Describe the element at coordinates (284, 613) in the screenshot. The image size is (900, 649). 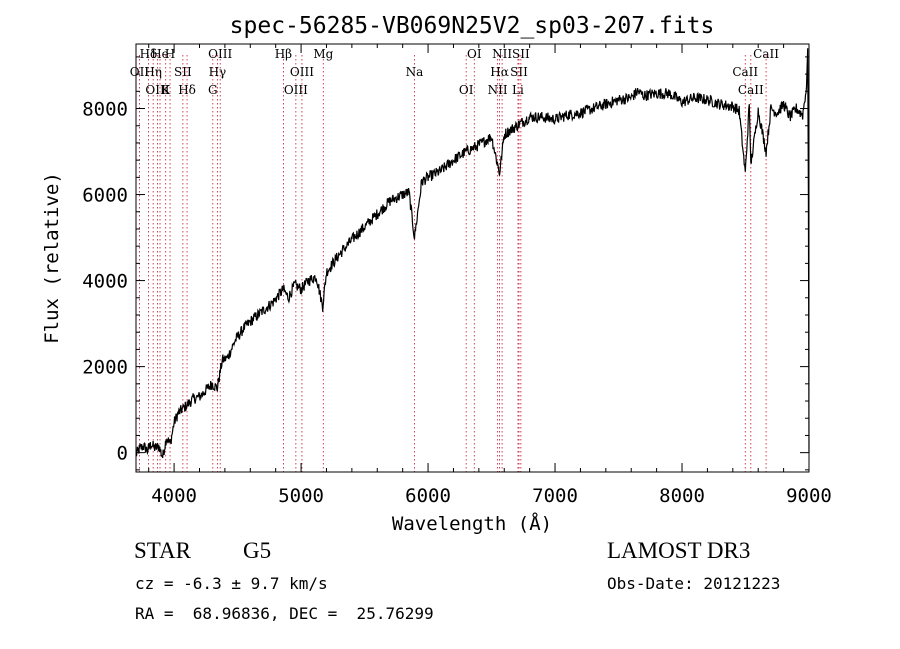
I see `coordinates: RA = 68.96836, DEC = 25.76299` at that location.